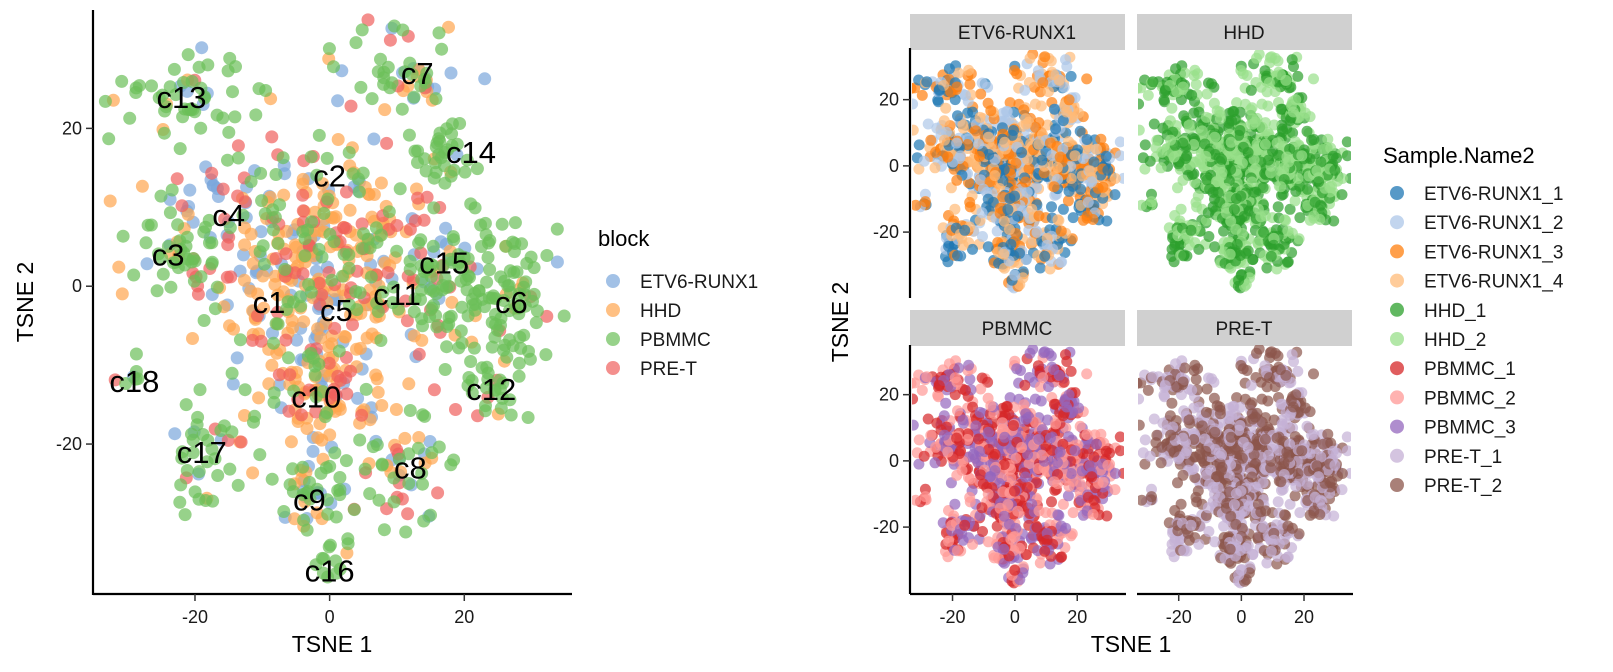  I want to click on strip-label-pbmmc: PBMMC, so click(1017, 329).